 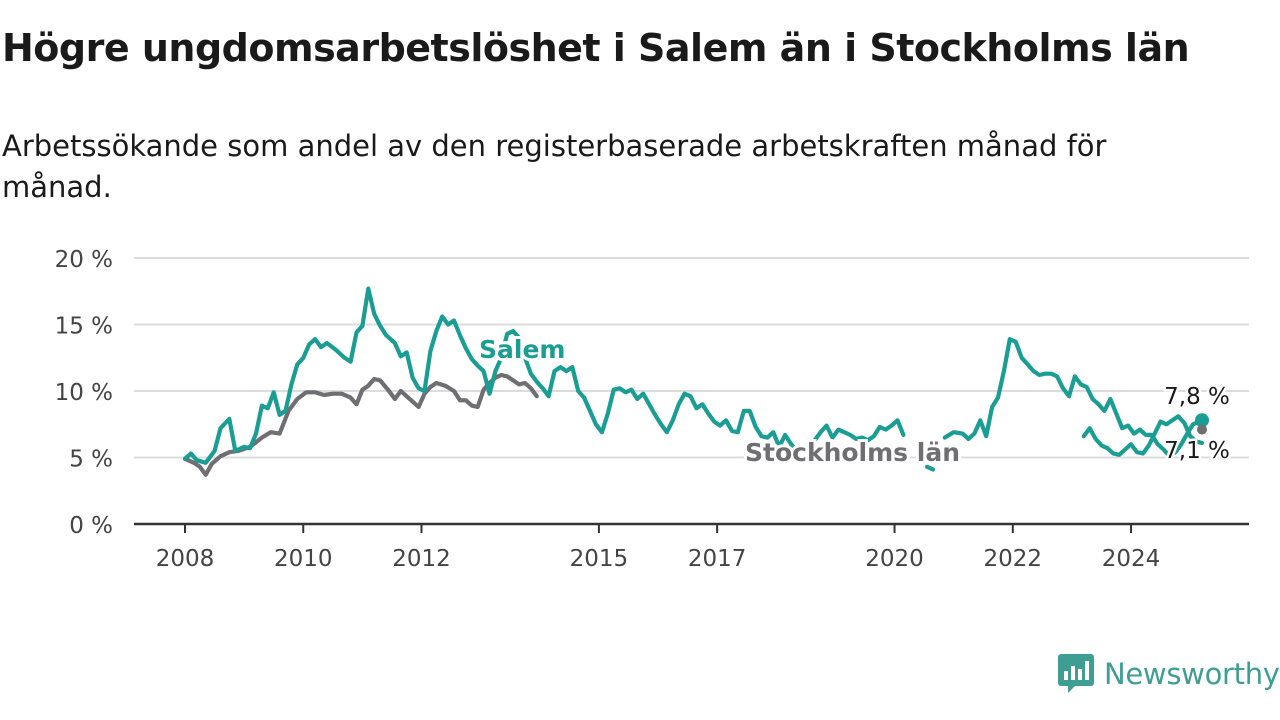 I want to click on x-tick-label: 2017, so click(x=717, y=559).